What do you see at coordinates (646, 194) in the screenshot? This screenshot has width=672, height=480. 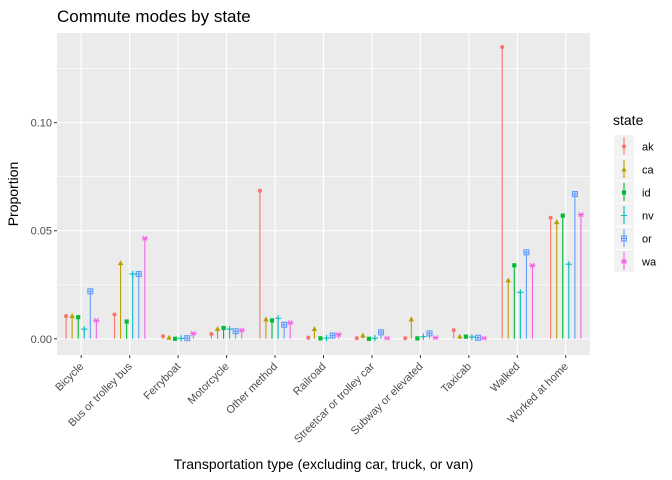 I see `legend-label-id: id` at bounding box center [646, 194].